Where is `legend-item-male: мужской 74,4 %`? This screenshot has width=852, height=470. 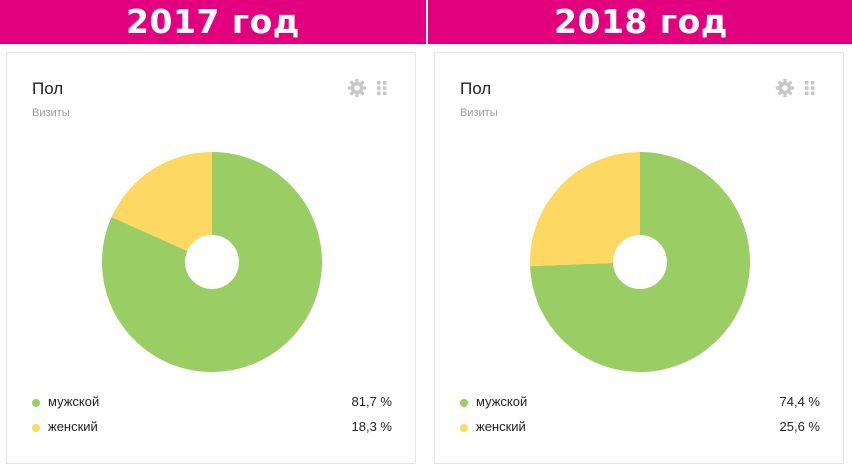
legend-item-male: мужской 74,4 % is located at coordinates (640, 404).